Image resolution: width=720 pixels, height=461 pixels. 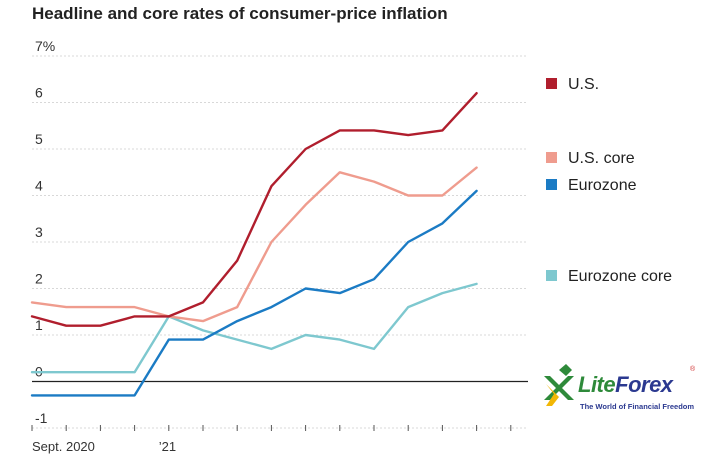 What do you see at coordinates (620, 276) in the screenshot?
I see `legend-label: Eurozone core` at bounding box center [620, 276].